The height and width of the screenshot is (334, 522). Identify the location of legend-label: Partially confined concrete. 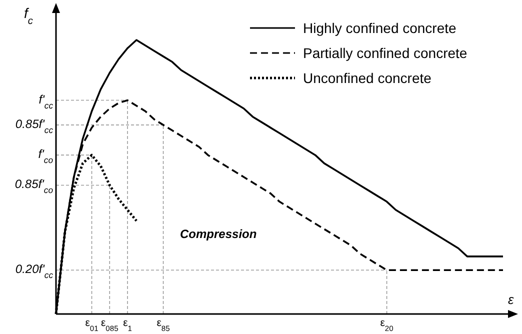
(385, 53).